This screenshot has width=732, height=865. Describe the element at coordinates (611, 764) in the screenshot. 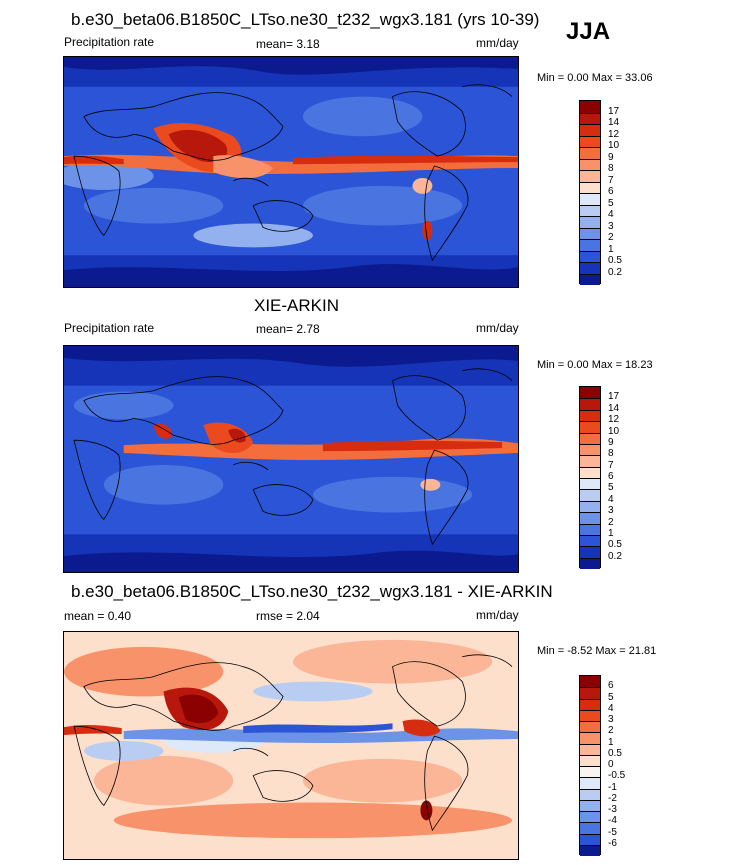

I see `colorbar-tick-label: 0` at that location.